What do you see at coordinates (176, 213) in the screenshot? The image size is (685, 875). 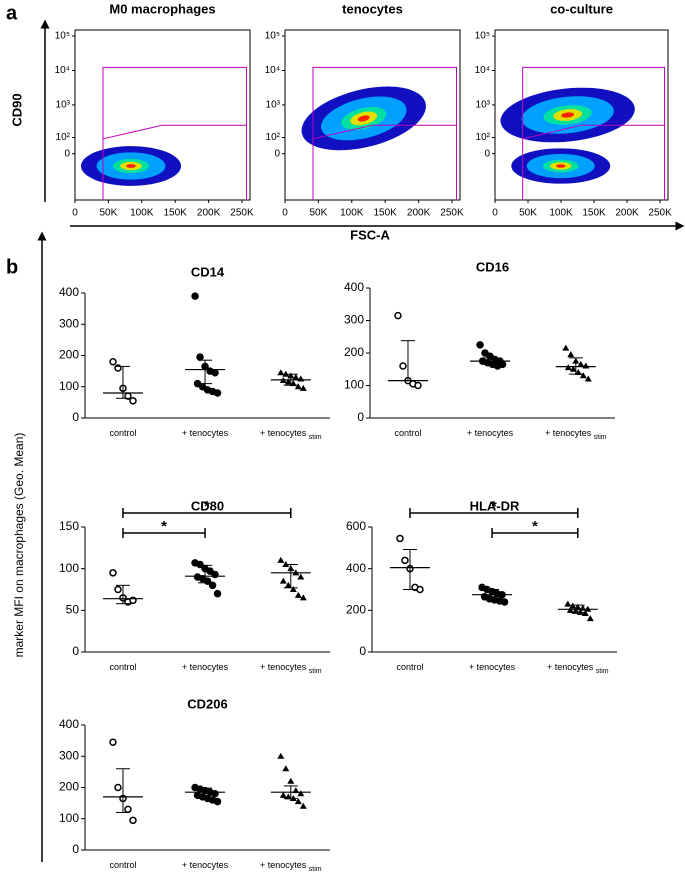 I see `x-tick-label: 150K` at bounding box center [176, 213].